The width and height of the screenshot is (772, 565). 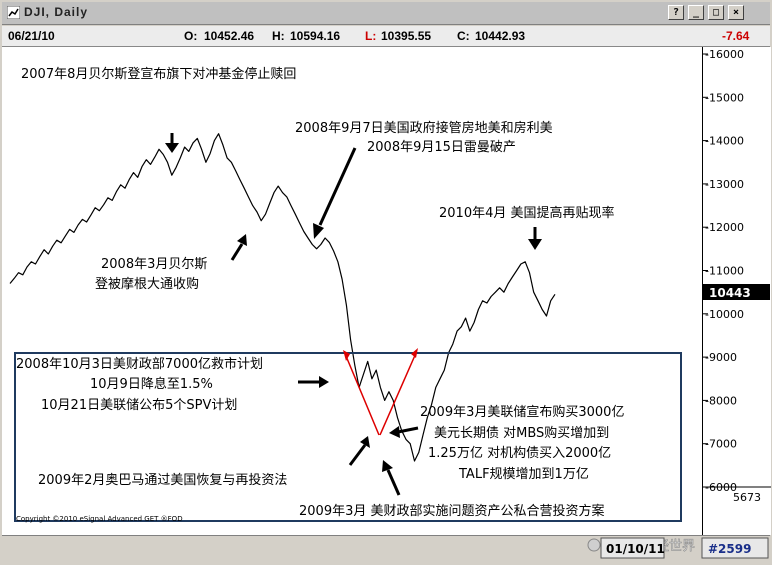 What do you see at coordinates (724, 271) in the screenshot?
I see `y-tick-label: -11000` at bounding box center [724, 271].